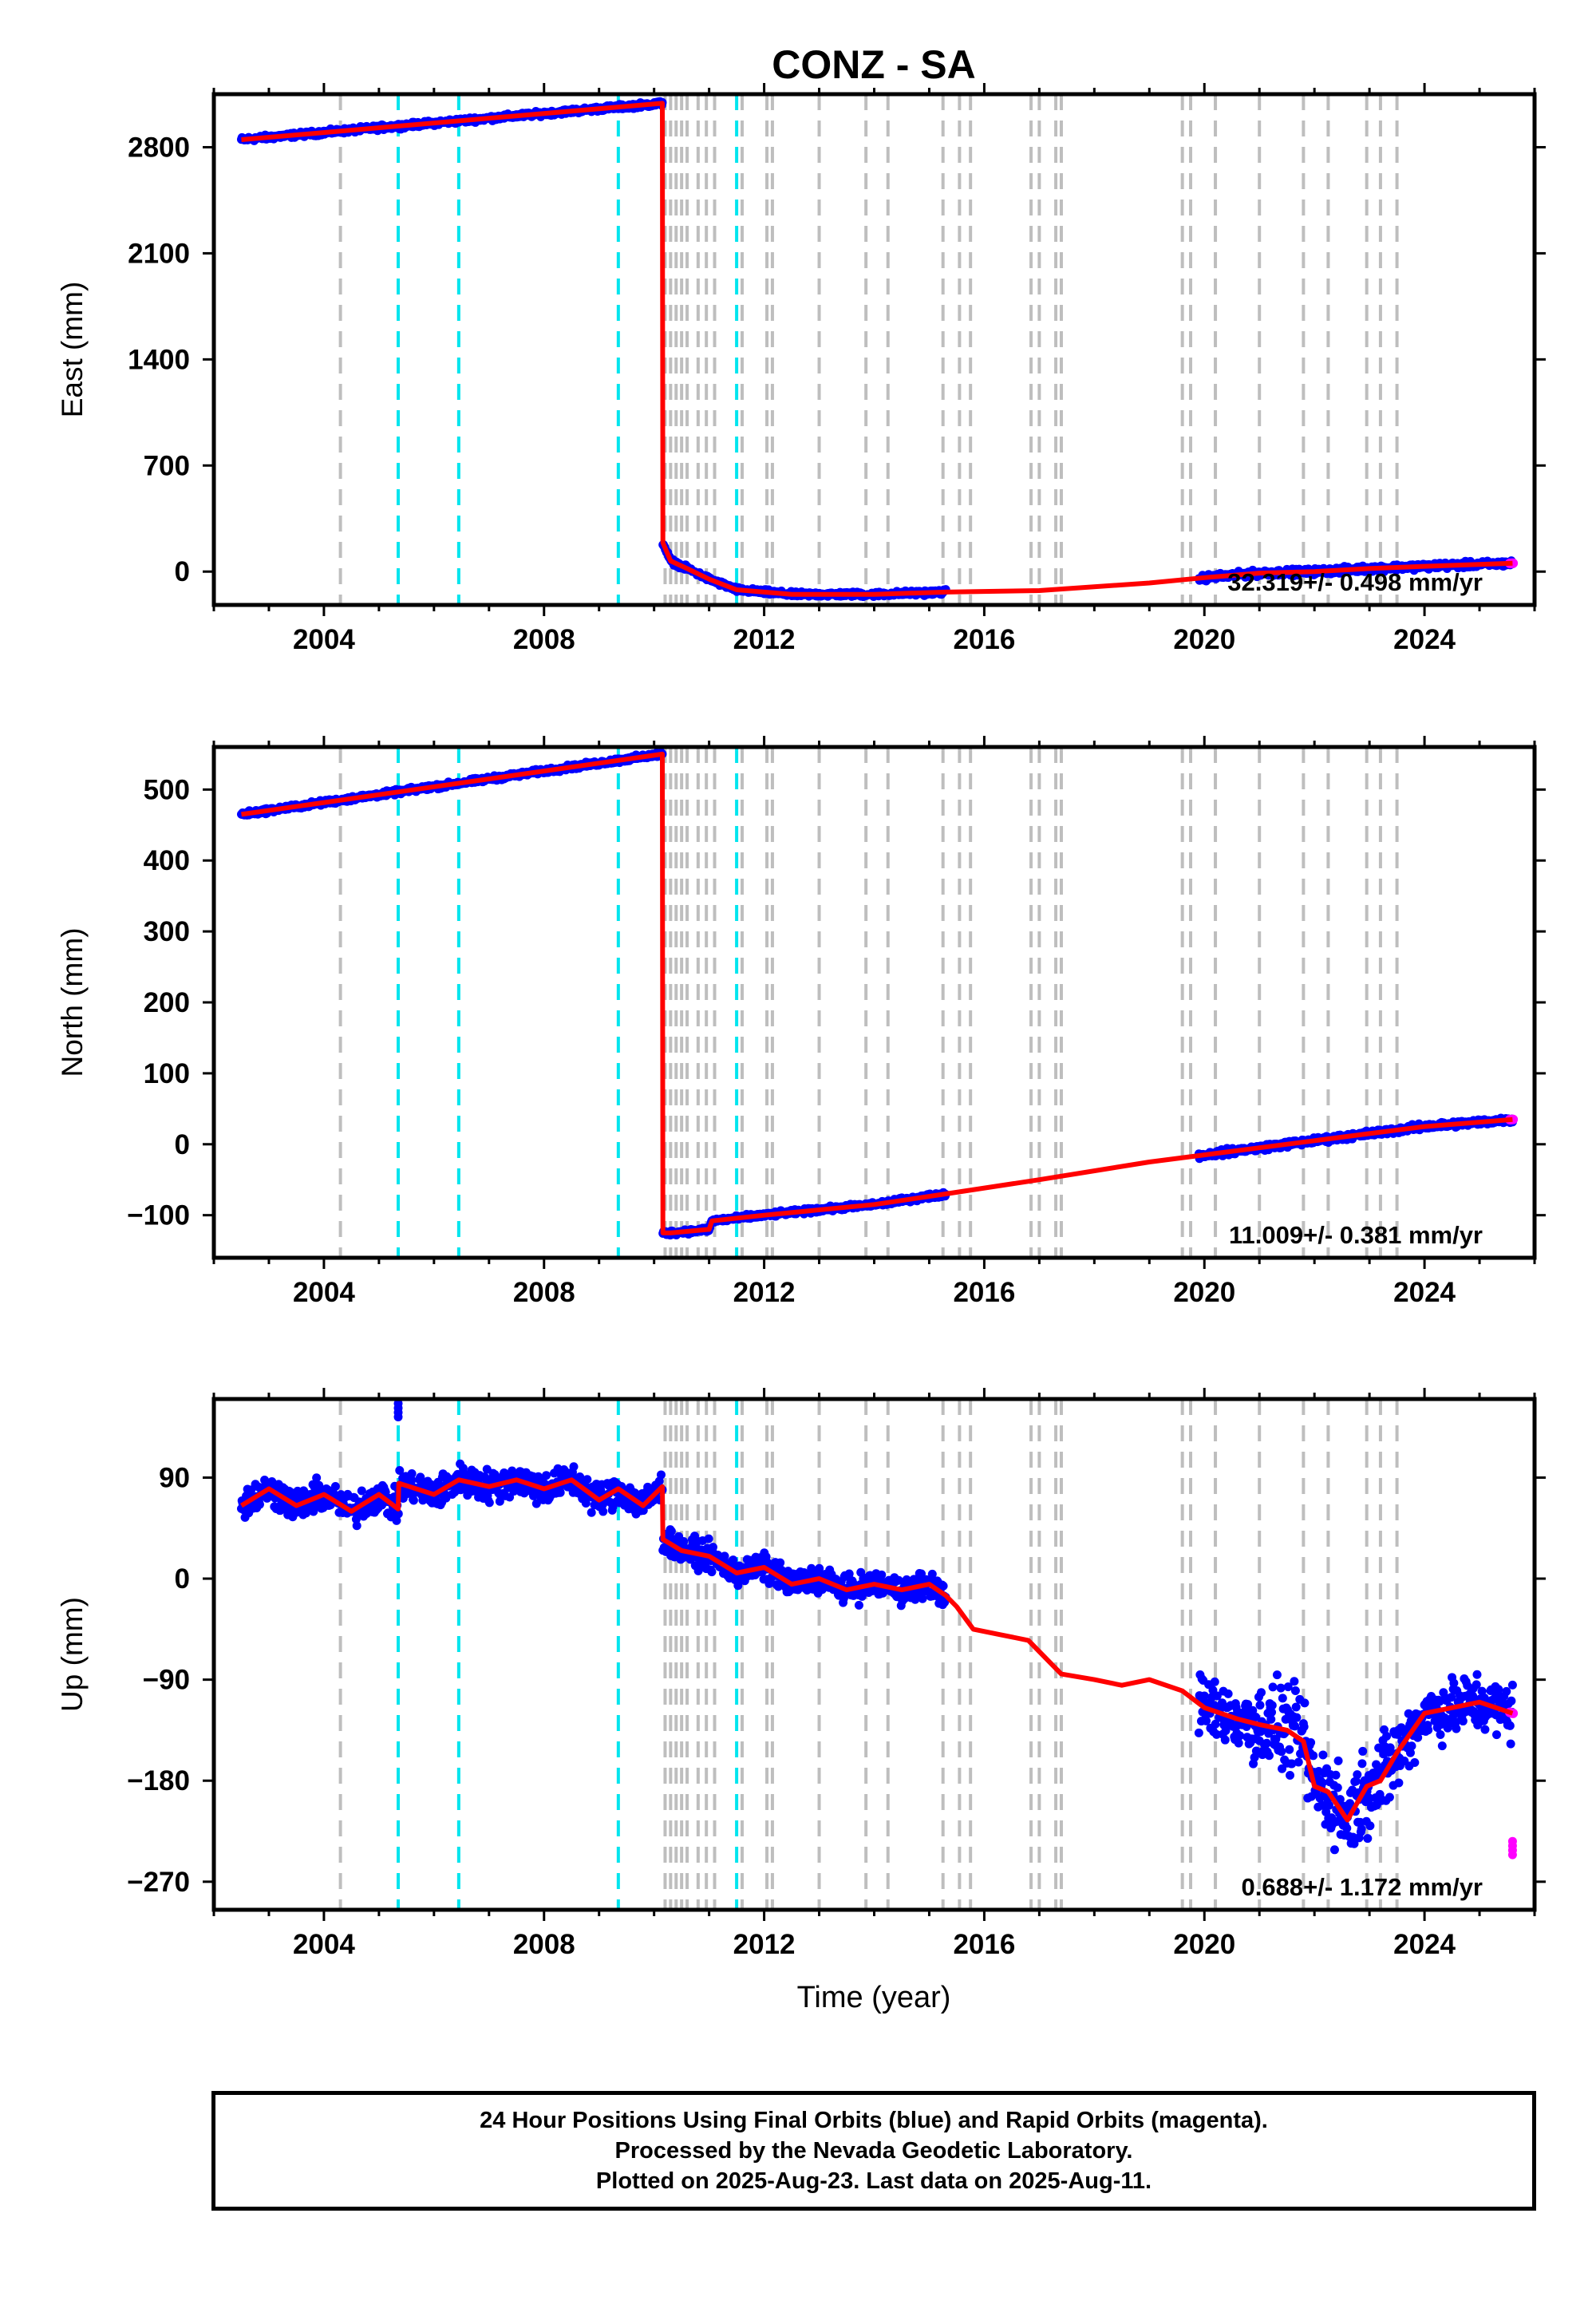 This screenshot has width=1596, height=2316. Describe the element at coordinates (1204, 639) in the screenshot. I see `x-tick-label: 2020` at that location.